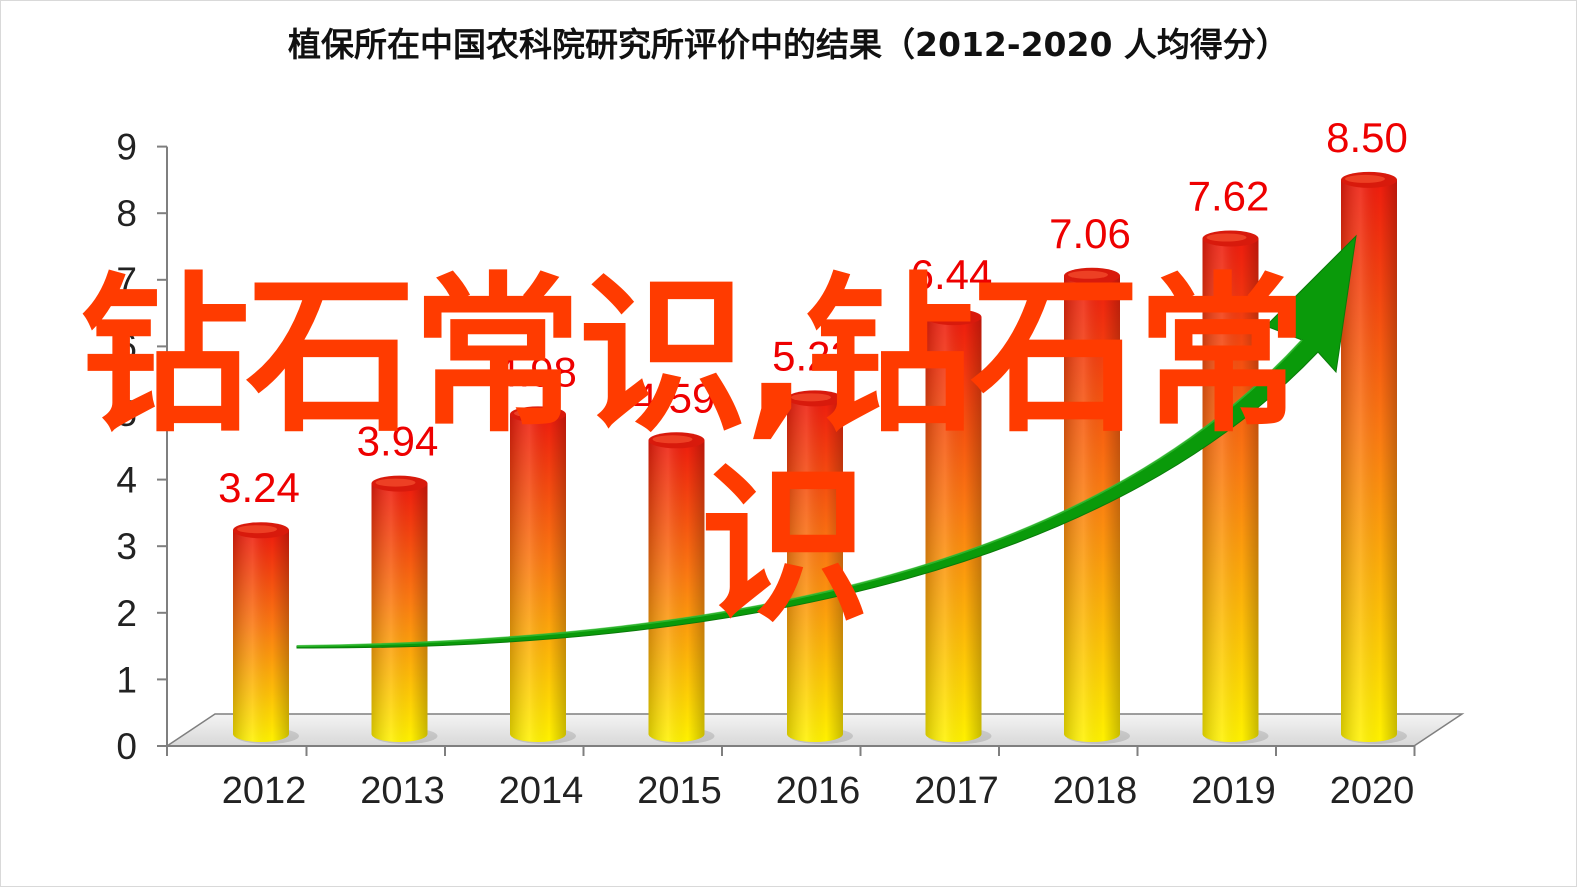  I want to click on x-tick-label: 2013, so click(402, 791).